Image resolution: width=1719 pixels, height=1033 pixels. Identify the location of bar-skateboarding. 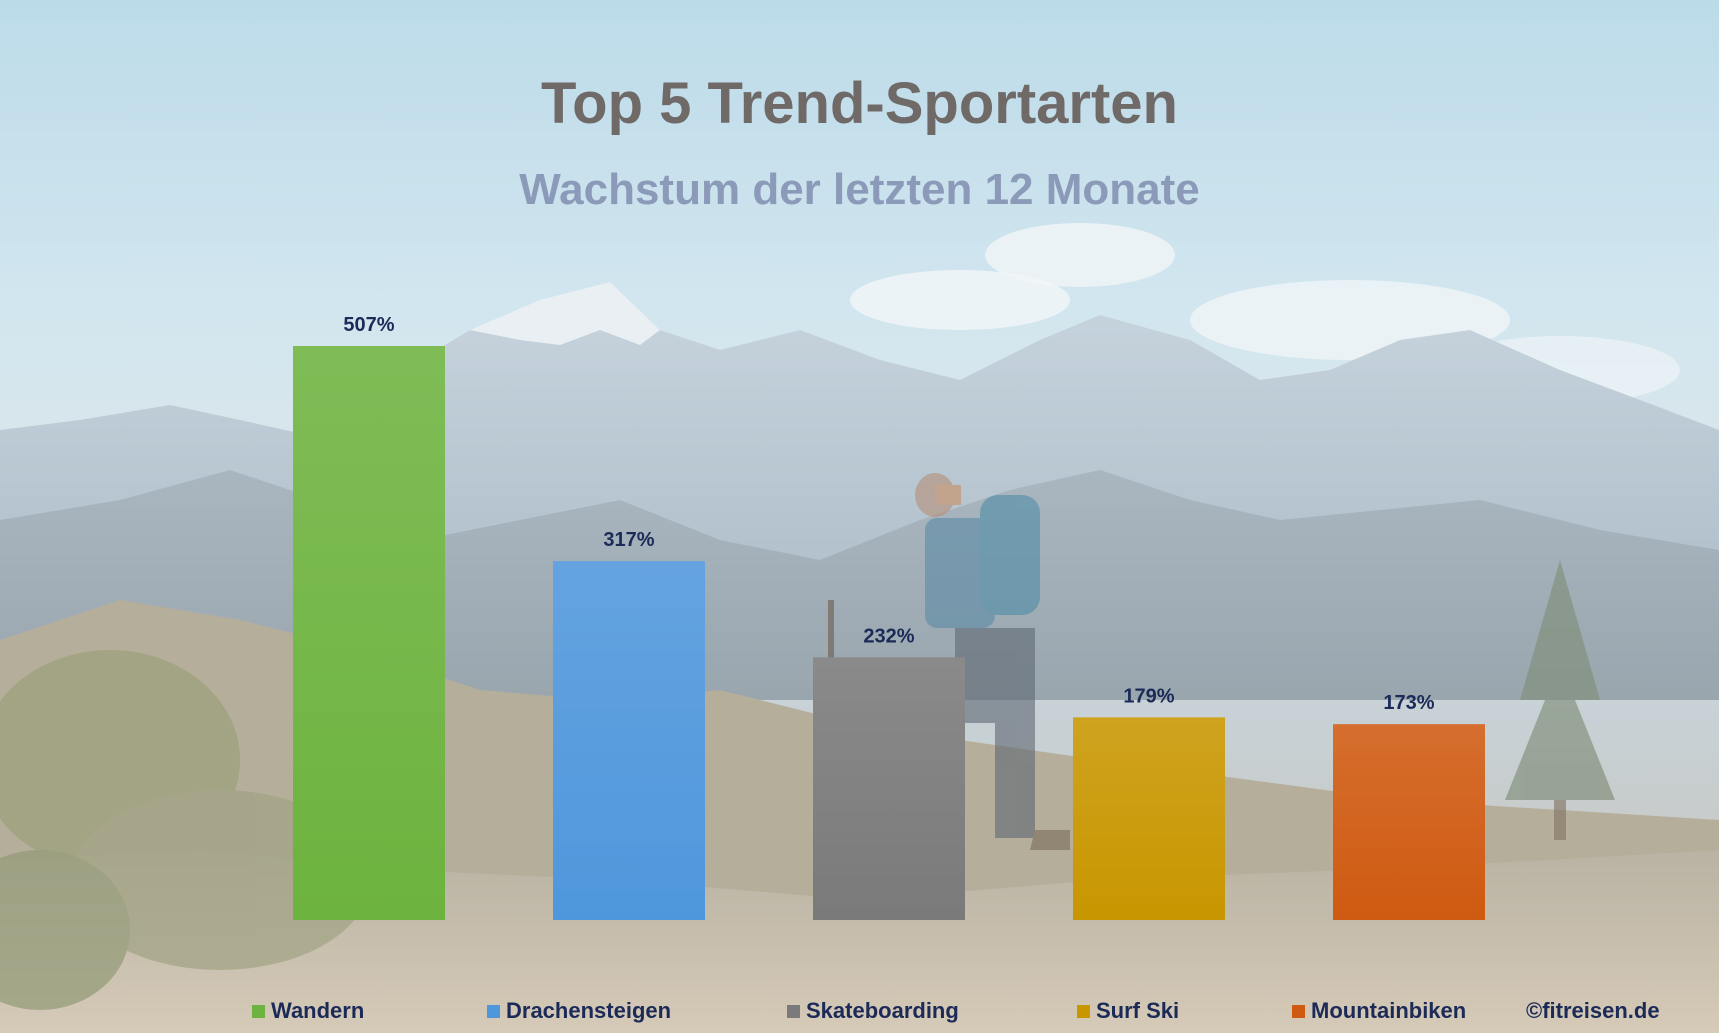
(889, 788).